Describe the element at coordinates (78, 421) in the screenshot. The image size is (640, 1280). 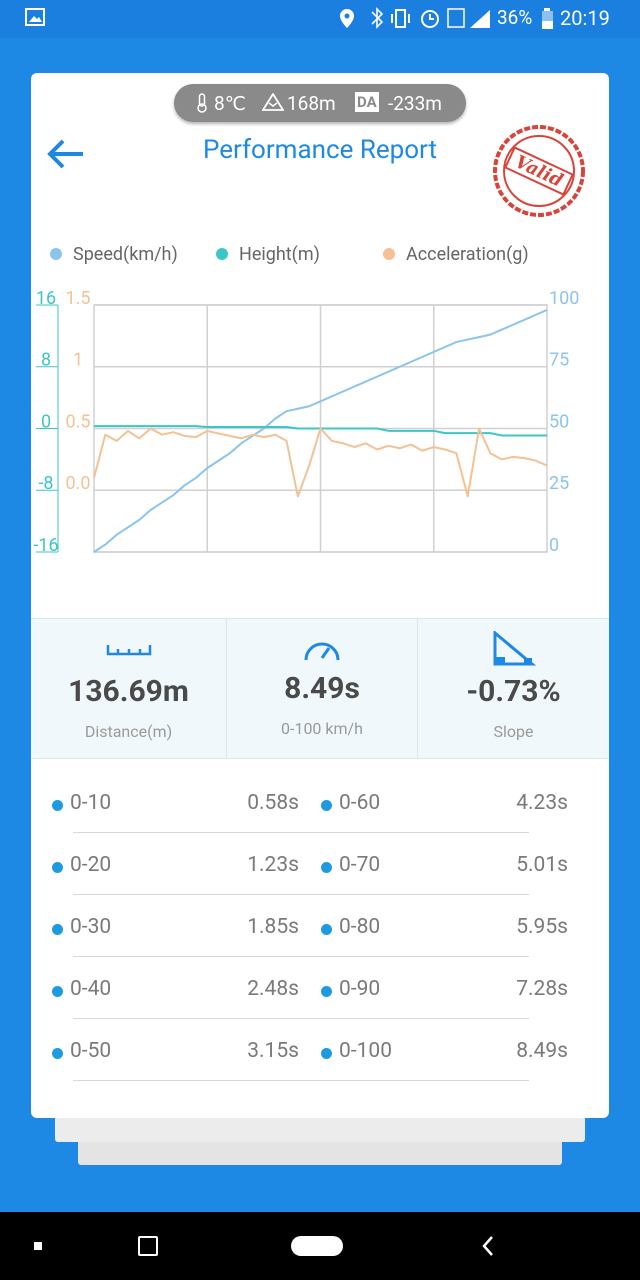
I see `y-tick-label: 0.5` at that location.